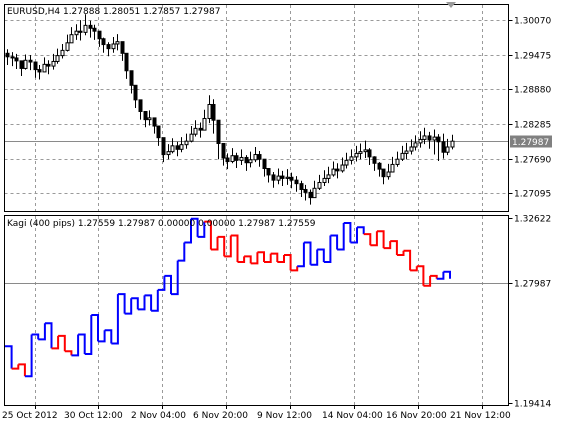 The image size is (562, 426). I want to click on y-tick-label: 1.19414, so click(532, 405).